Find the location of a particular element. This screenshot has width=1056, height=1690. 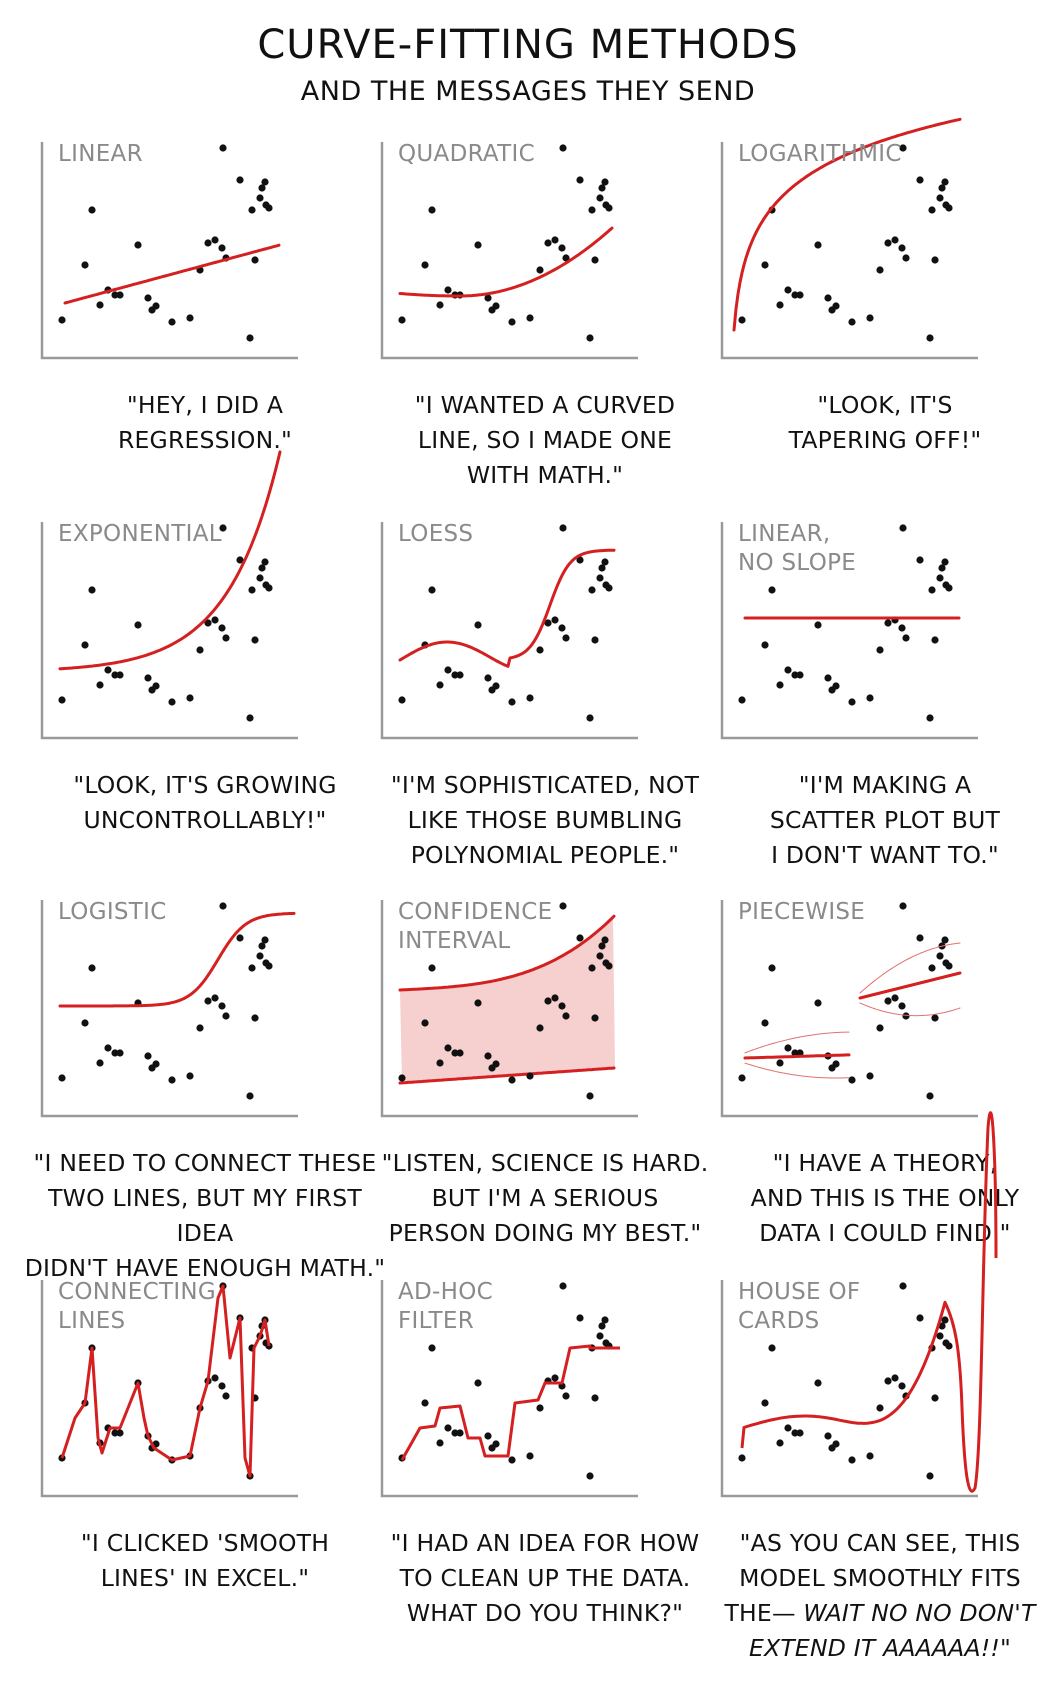

panel-label-quadratic: QUADRATIC is located at coordinates (466, 154).